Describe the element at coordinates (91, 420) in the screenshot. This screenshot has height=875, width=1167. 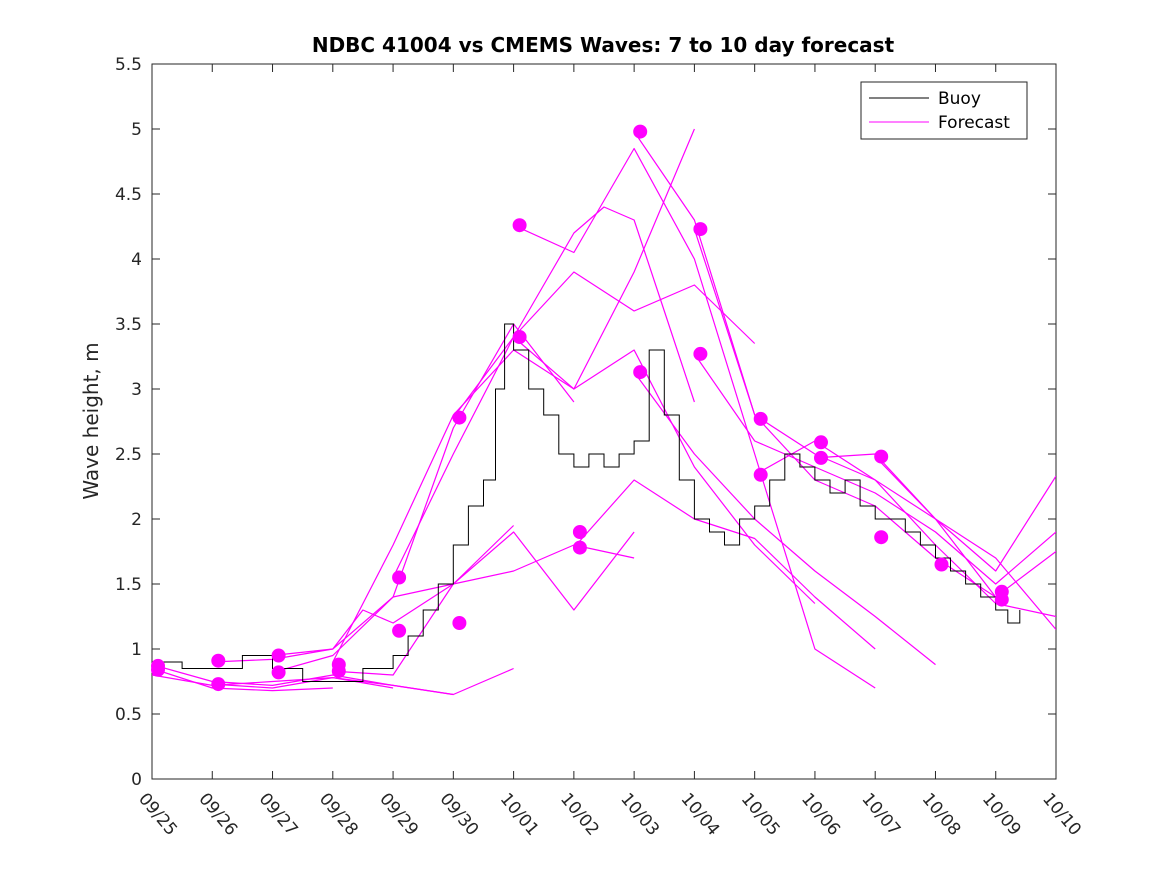
I see `y-axis-label: Wave height, m` at that location.